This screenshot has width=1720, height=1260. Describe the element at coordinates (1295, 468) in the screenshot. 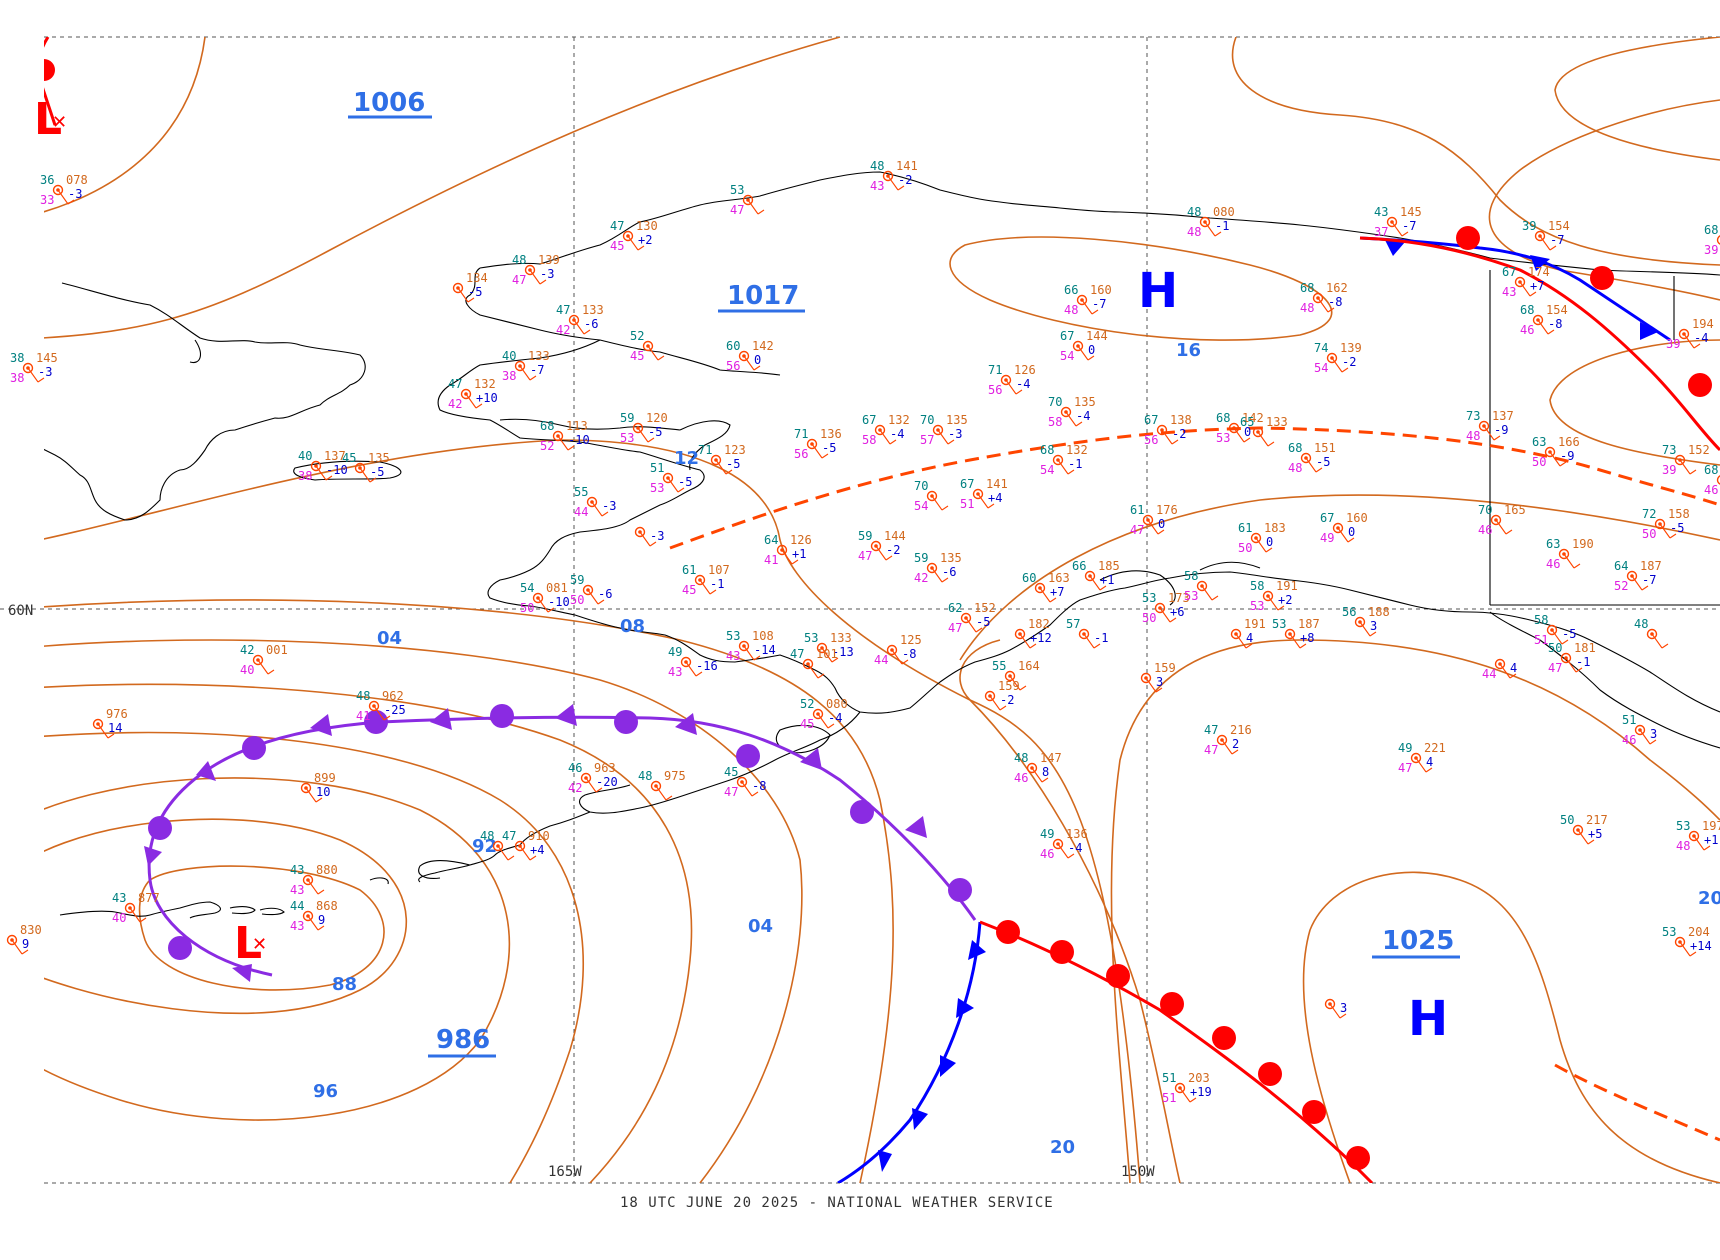

I see `station-d: 48` at that location.